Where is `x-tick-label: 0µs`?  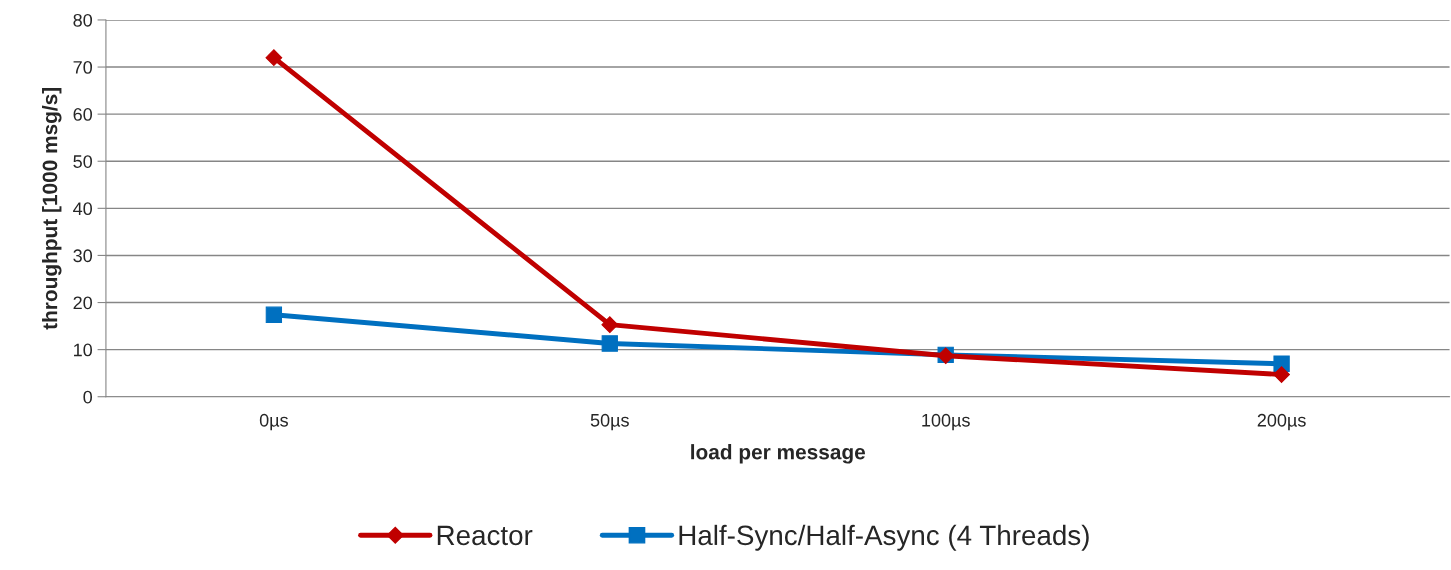
x-tick-label: 0µs is located at coordinates (273, 422).